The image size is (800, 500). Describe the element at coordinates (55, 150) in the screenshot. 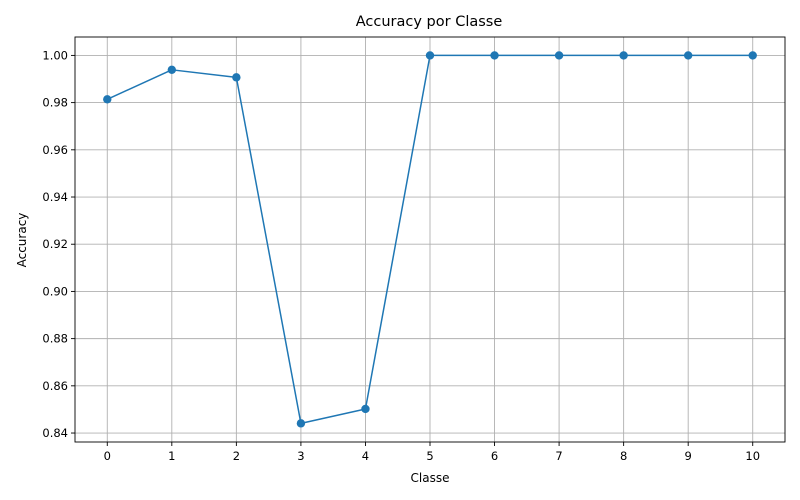

I see `y-tick-label: 0.96` at that location.